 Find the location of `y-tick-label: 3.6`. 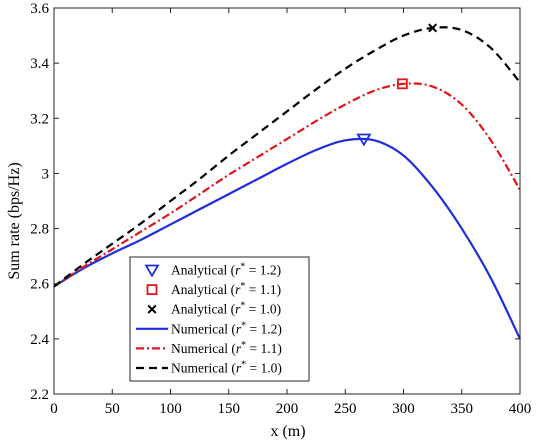

y-tick-label: 3.6 is located at coordinates (39, 9).